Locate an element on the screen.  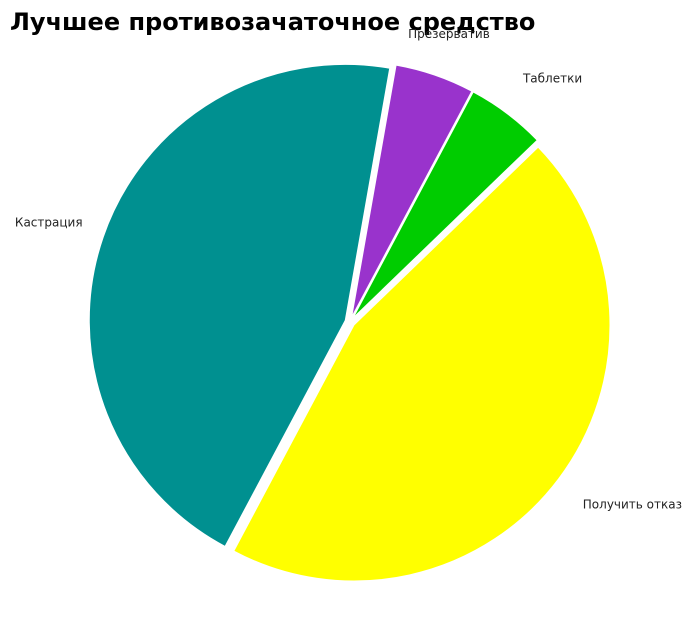
chart-title: Лучшее противозачаточное средство is located at coordinates (272, 22).